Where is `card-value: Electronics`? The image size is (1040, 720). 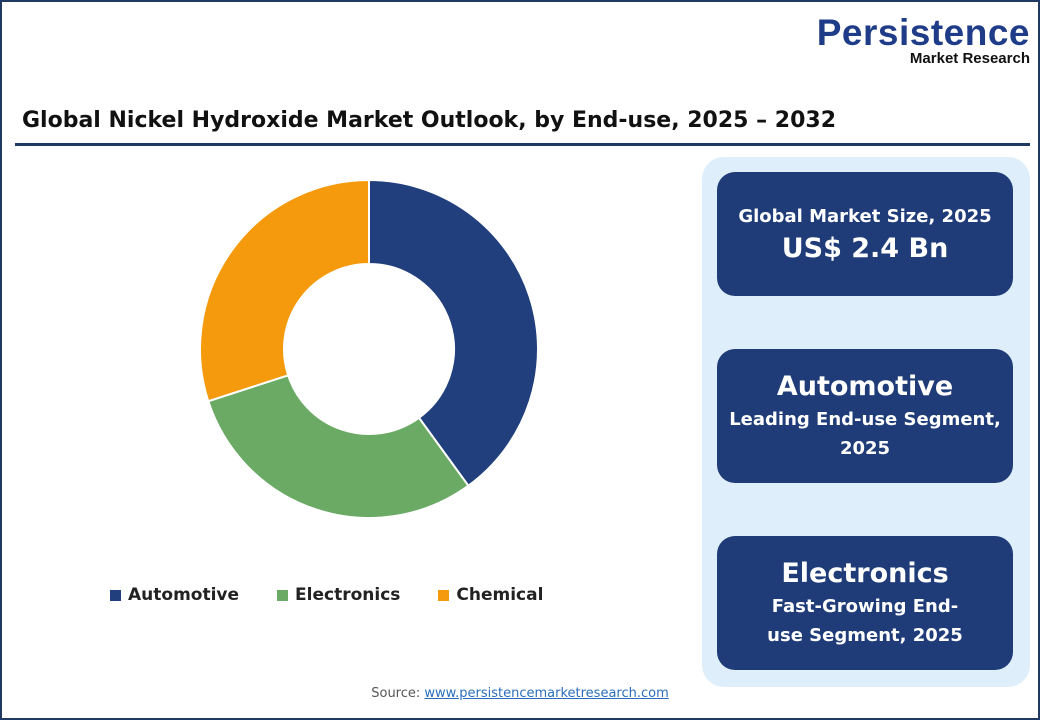
card-value: Electronics is located at coordinates (865, 573).